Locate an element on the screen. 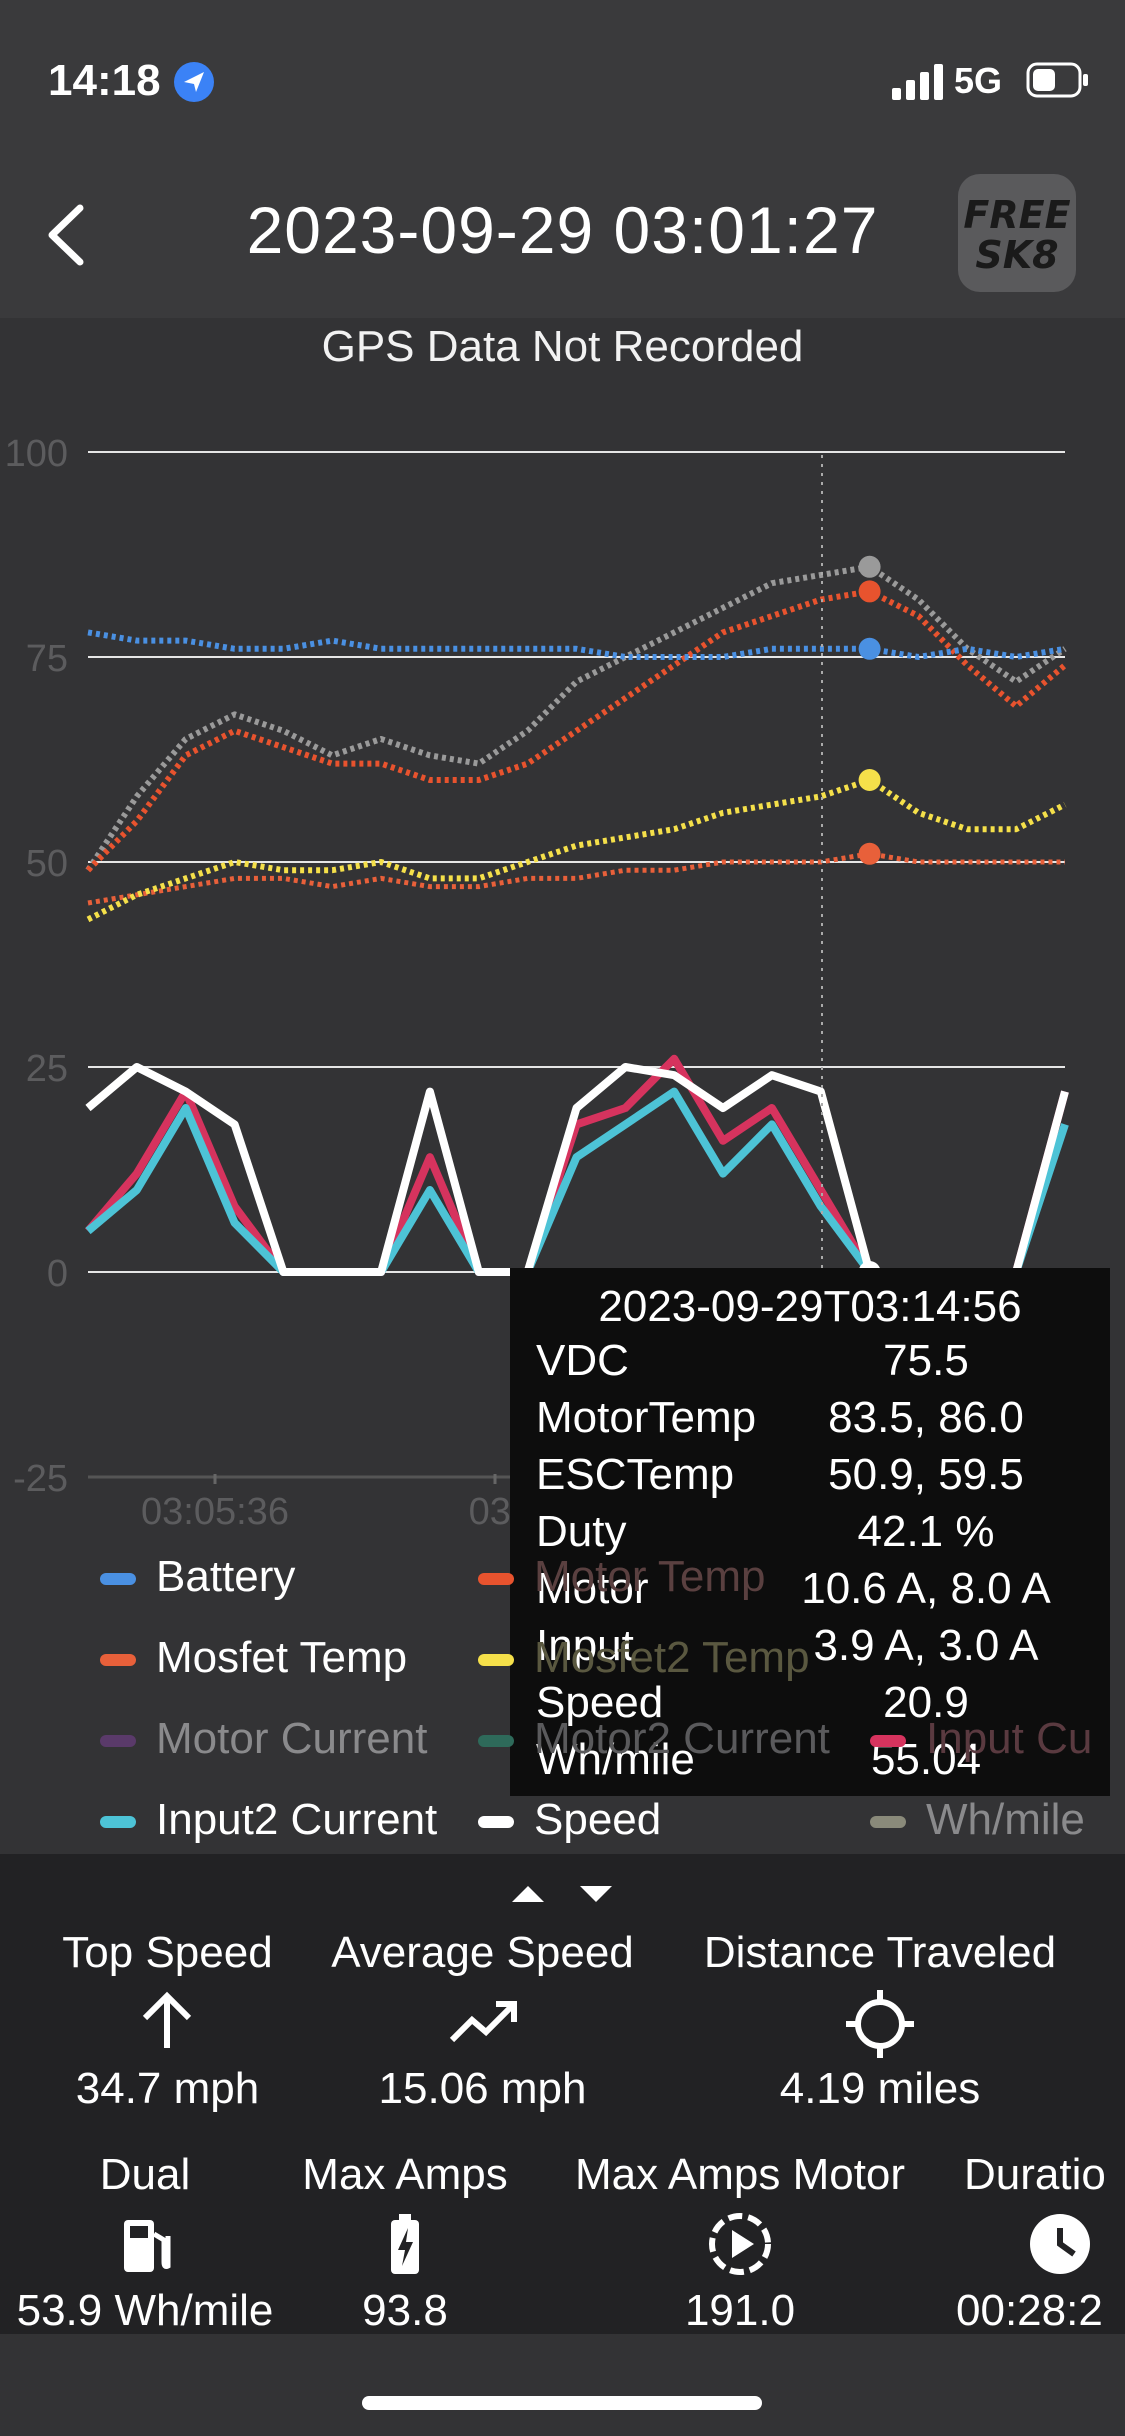 The height and width of the screenshot is (2436, 1125). trending-up-icon is located at coordinates (483, 2022).